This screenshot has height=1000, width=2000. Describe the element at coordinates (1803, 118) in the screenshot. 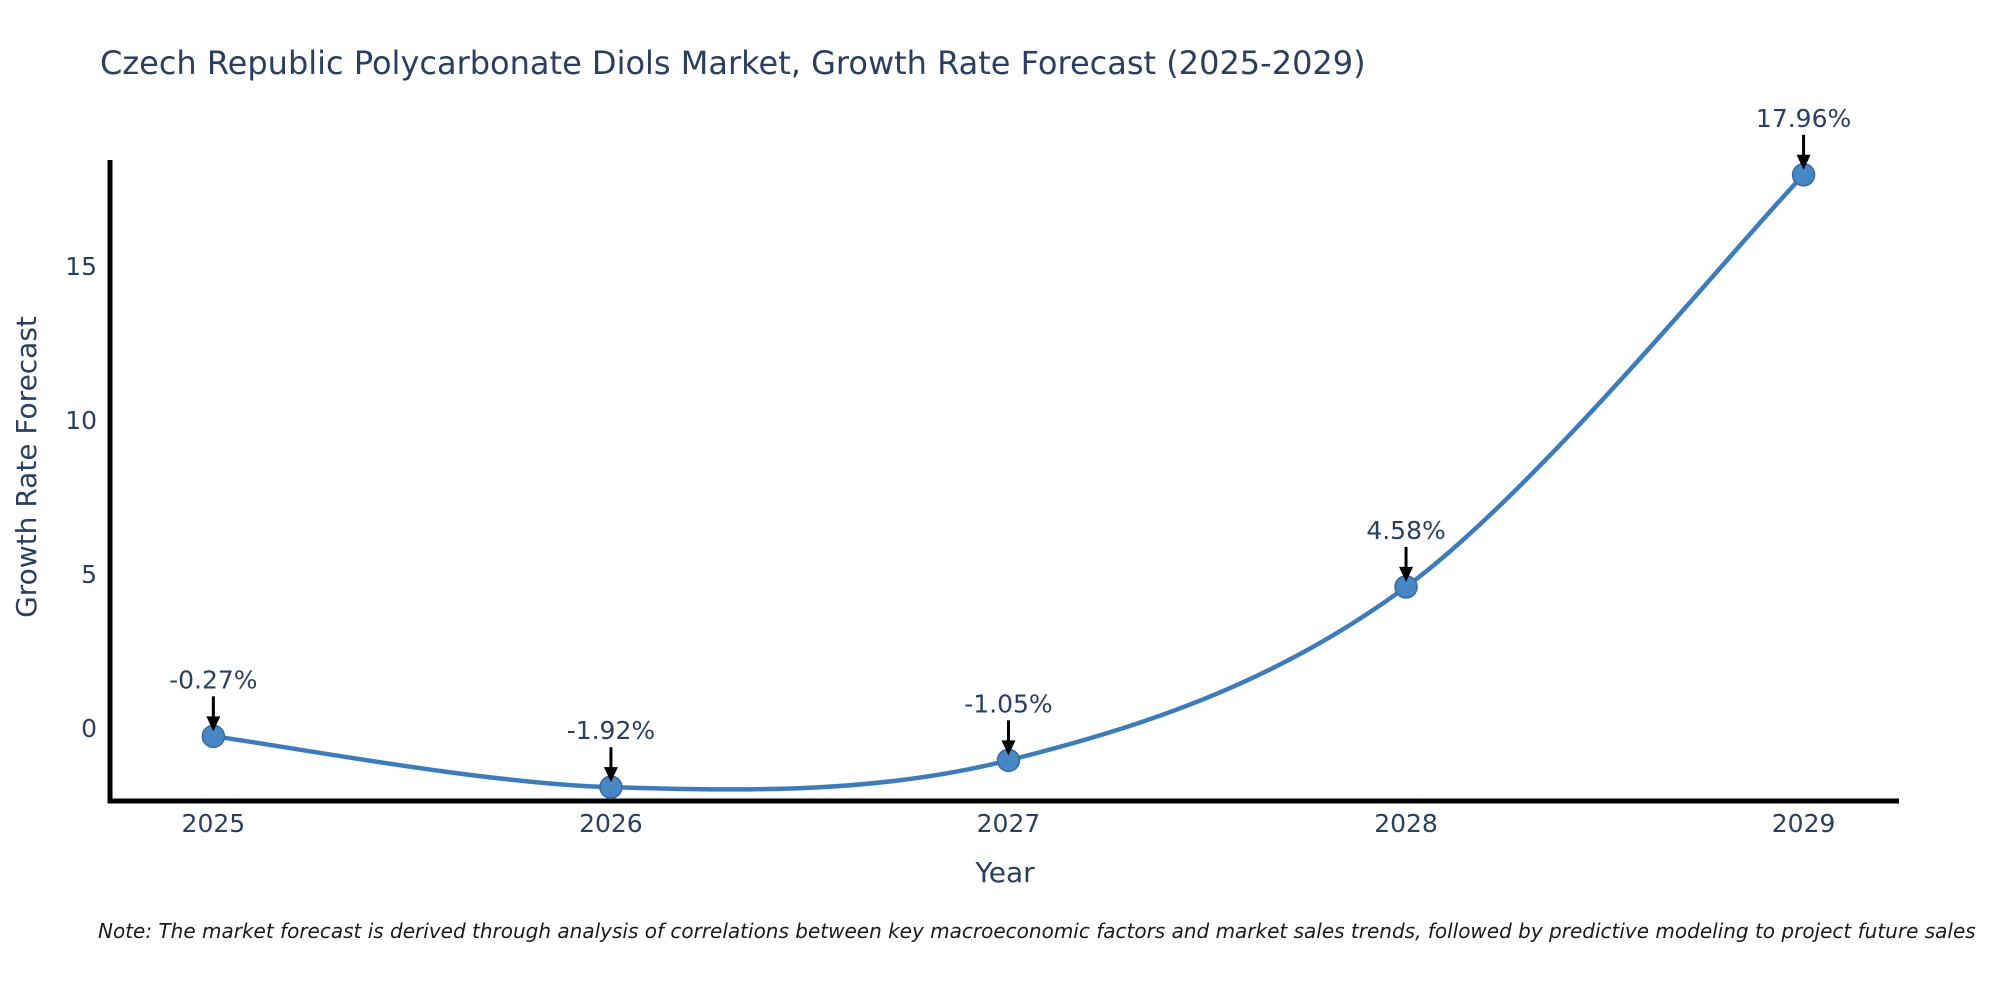

I see `annotation-label: 17.96%` at that location.